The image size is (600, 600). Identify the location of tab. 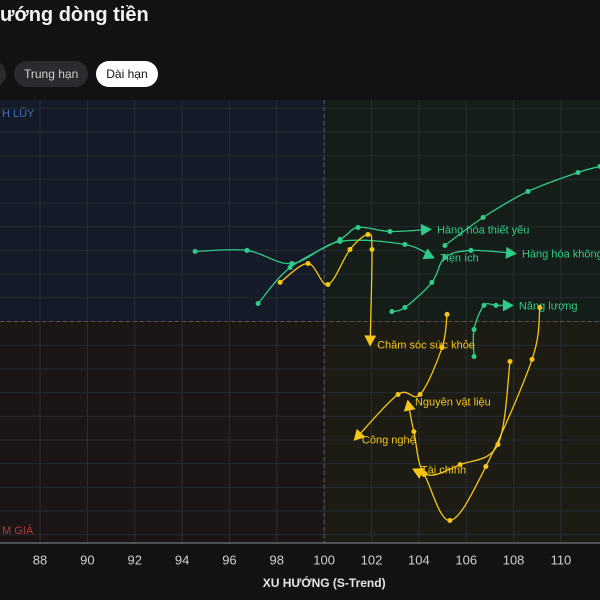
(3, 74).